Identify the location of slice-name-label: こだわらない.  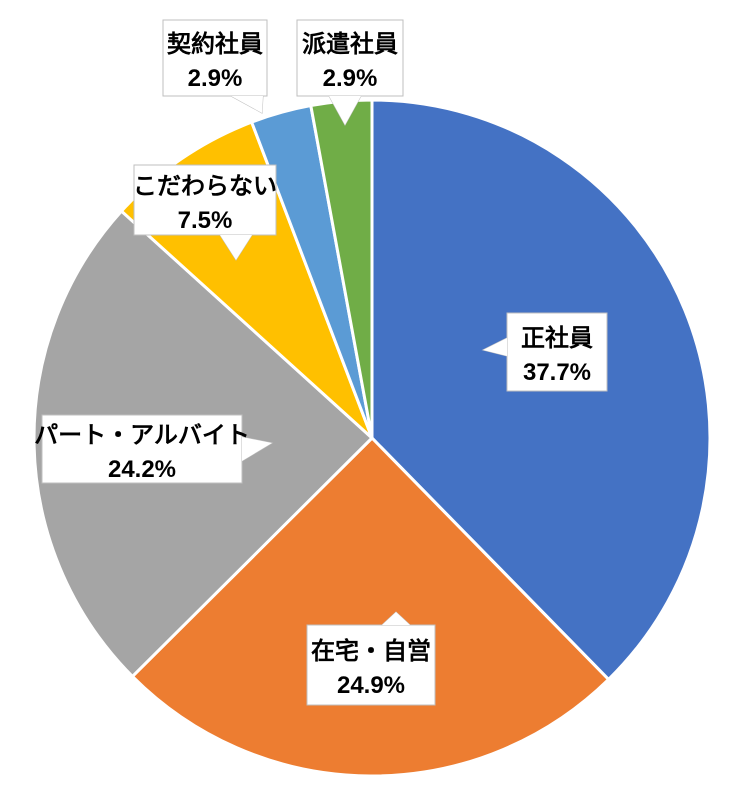
(205, 186).